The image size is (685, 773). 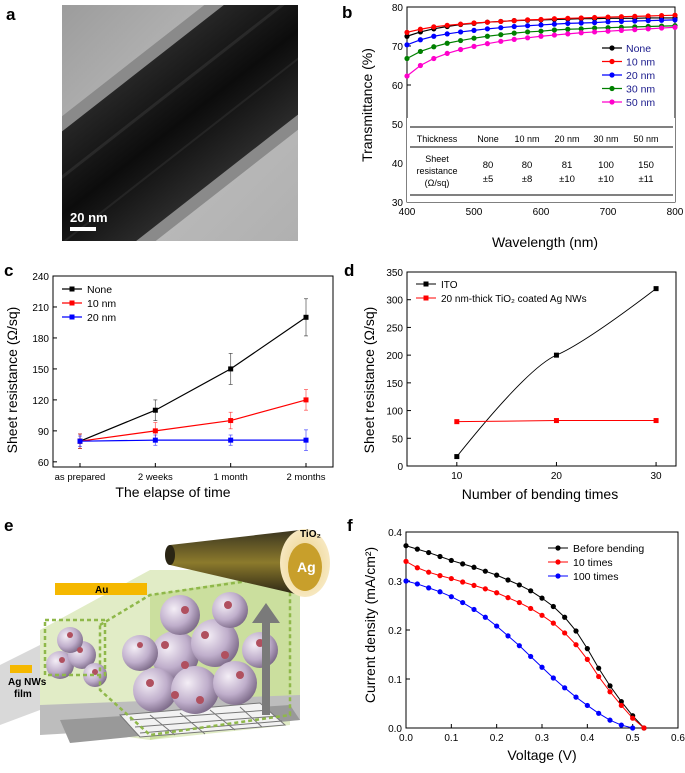 What do you see at coordinates (608, 212) in the screenshot?
I see `x-tick-label: 700` at bounding box center [608, 212].